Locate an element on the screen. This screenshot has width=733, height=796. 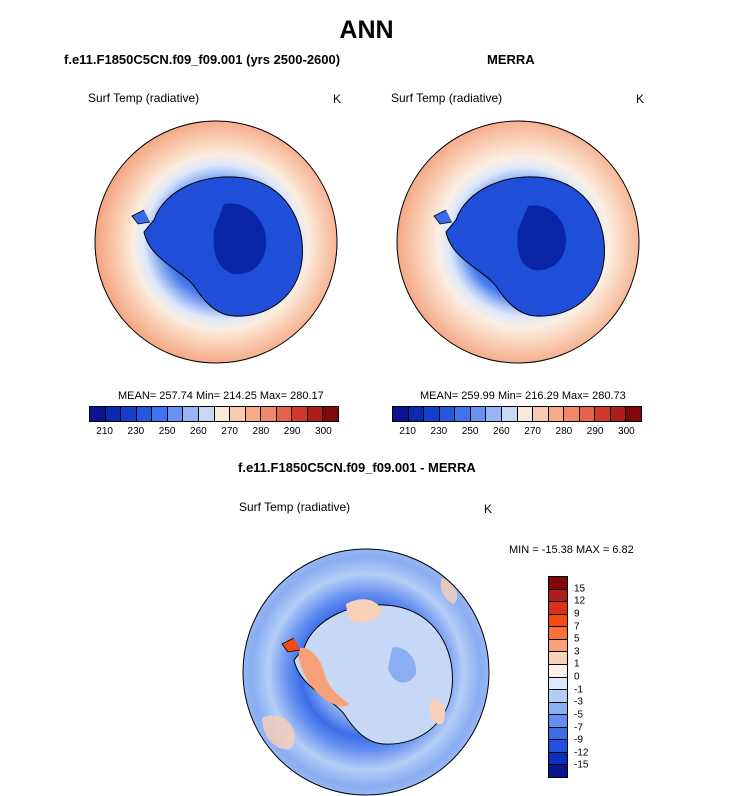
obs-stats: MEAN= 259.99 Min= 216.29 Max= 280.73 is located at coordinates (523, 396).